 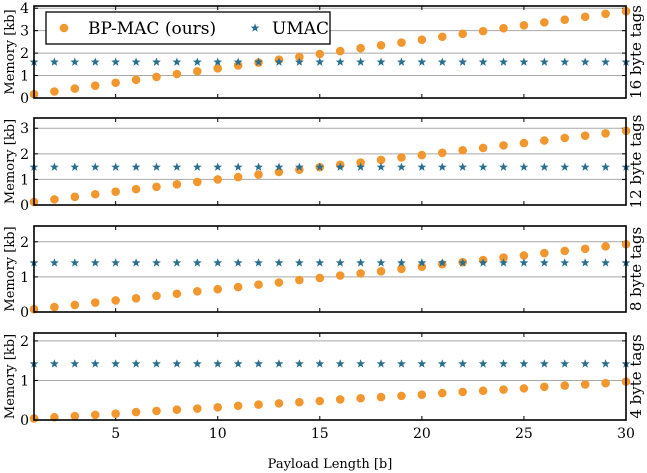 I want to click on x-tick-label: 15, so click(x=320, y=434).